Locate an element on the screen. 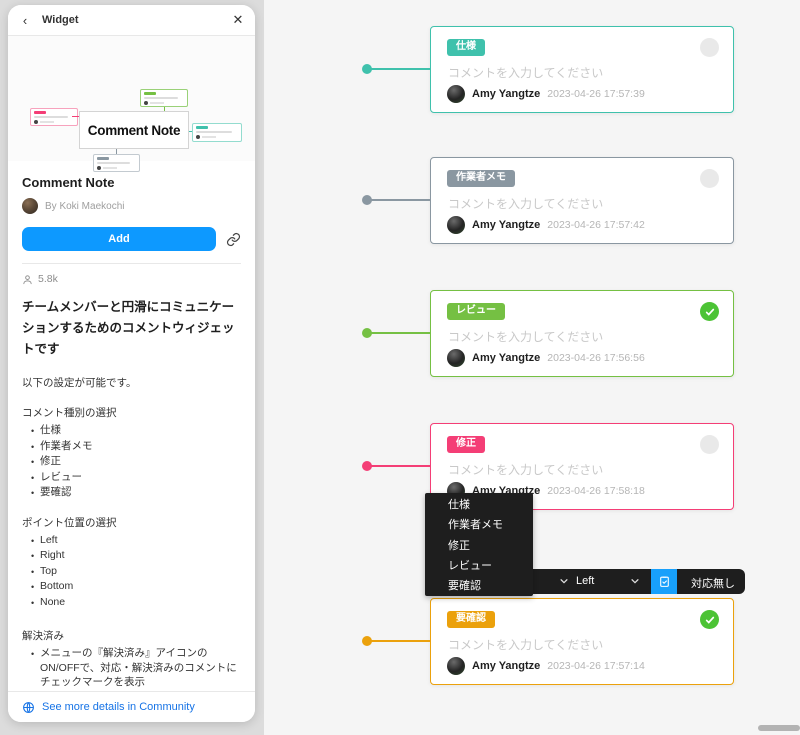 The height and width of the screenshot is (735, 800). list-item: Left is located at coordinates (131, 540).